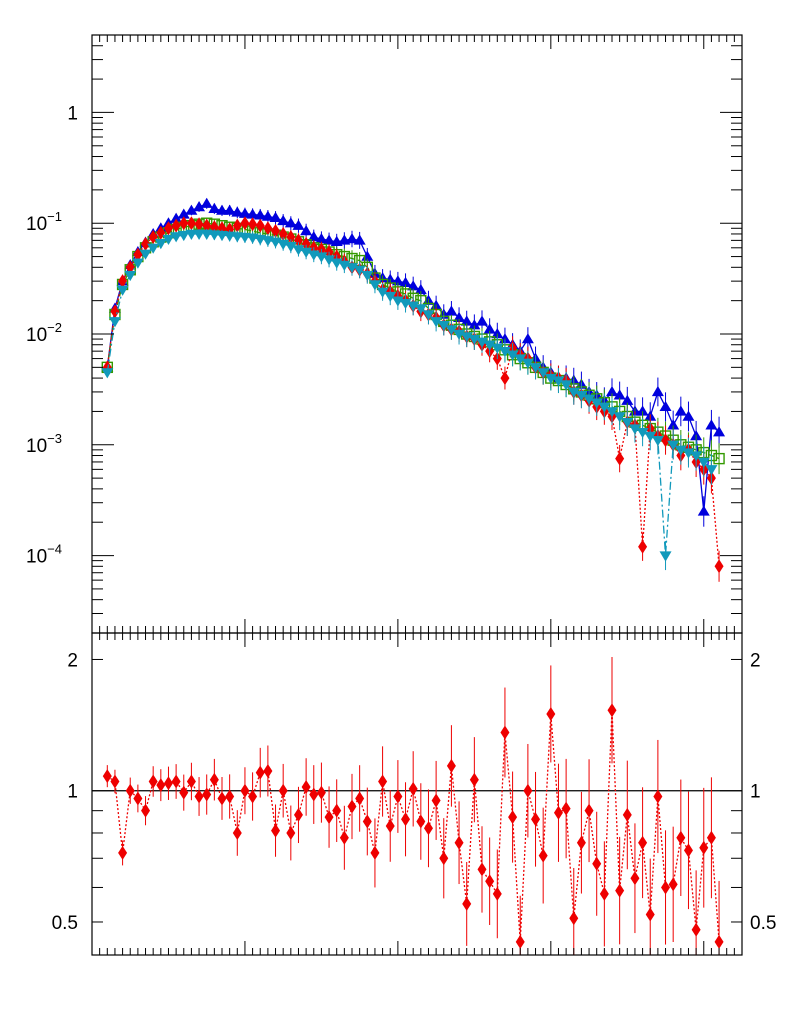 This screenshot has height=1024, width=786. Describe the element at coordinates (44, 555) in the screenshot. I see `upper-ytick-label: 10⁻⁴` at that location.